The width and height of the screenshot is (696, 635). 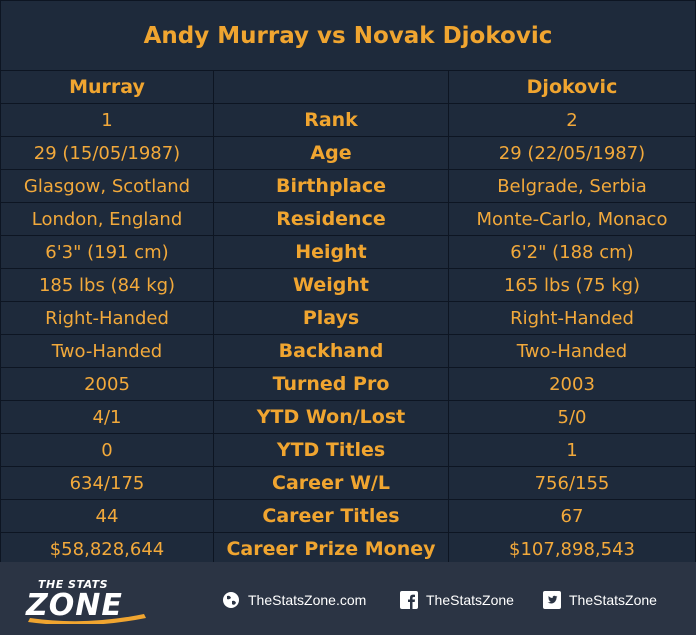 I want to click on twitter-icon, so click(x=552, y=600).